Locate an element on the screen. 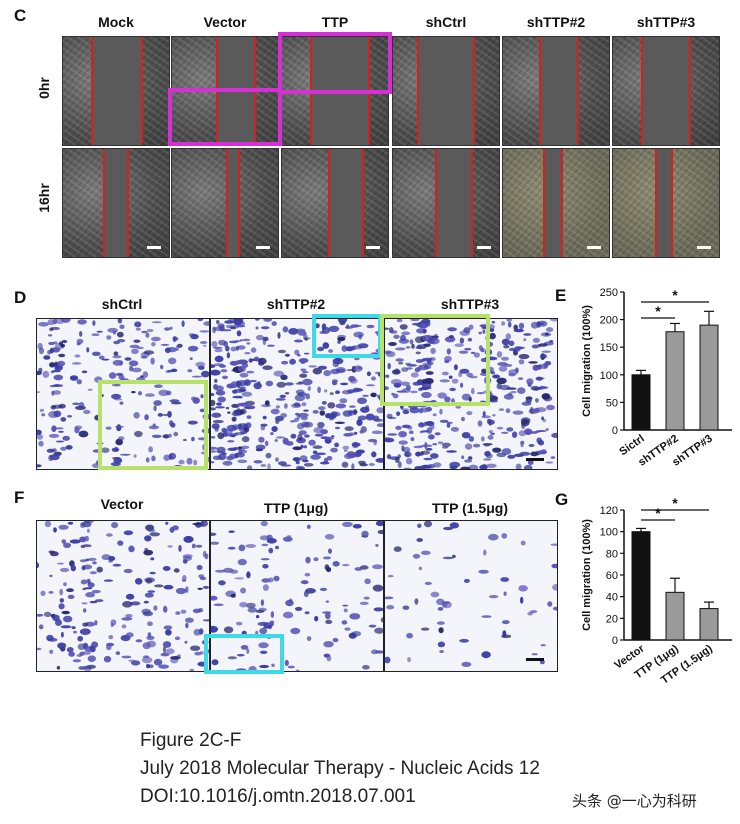 The height and width of the screenshot is (824, 740). highlight-box-shctrl is located at coordinates (153, 425).